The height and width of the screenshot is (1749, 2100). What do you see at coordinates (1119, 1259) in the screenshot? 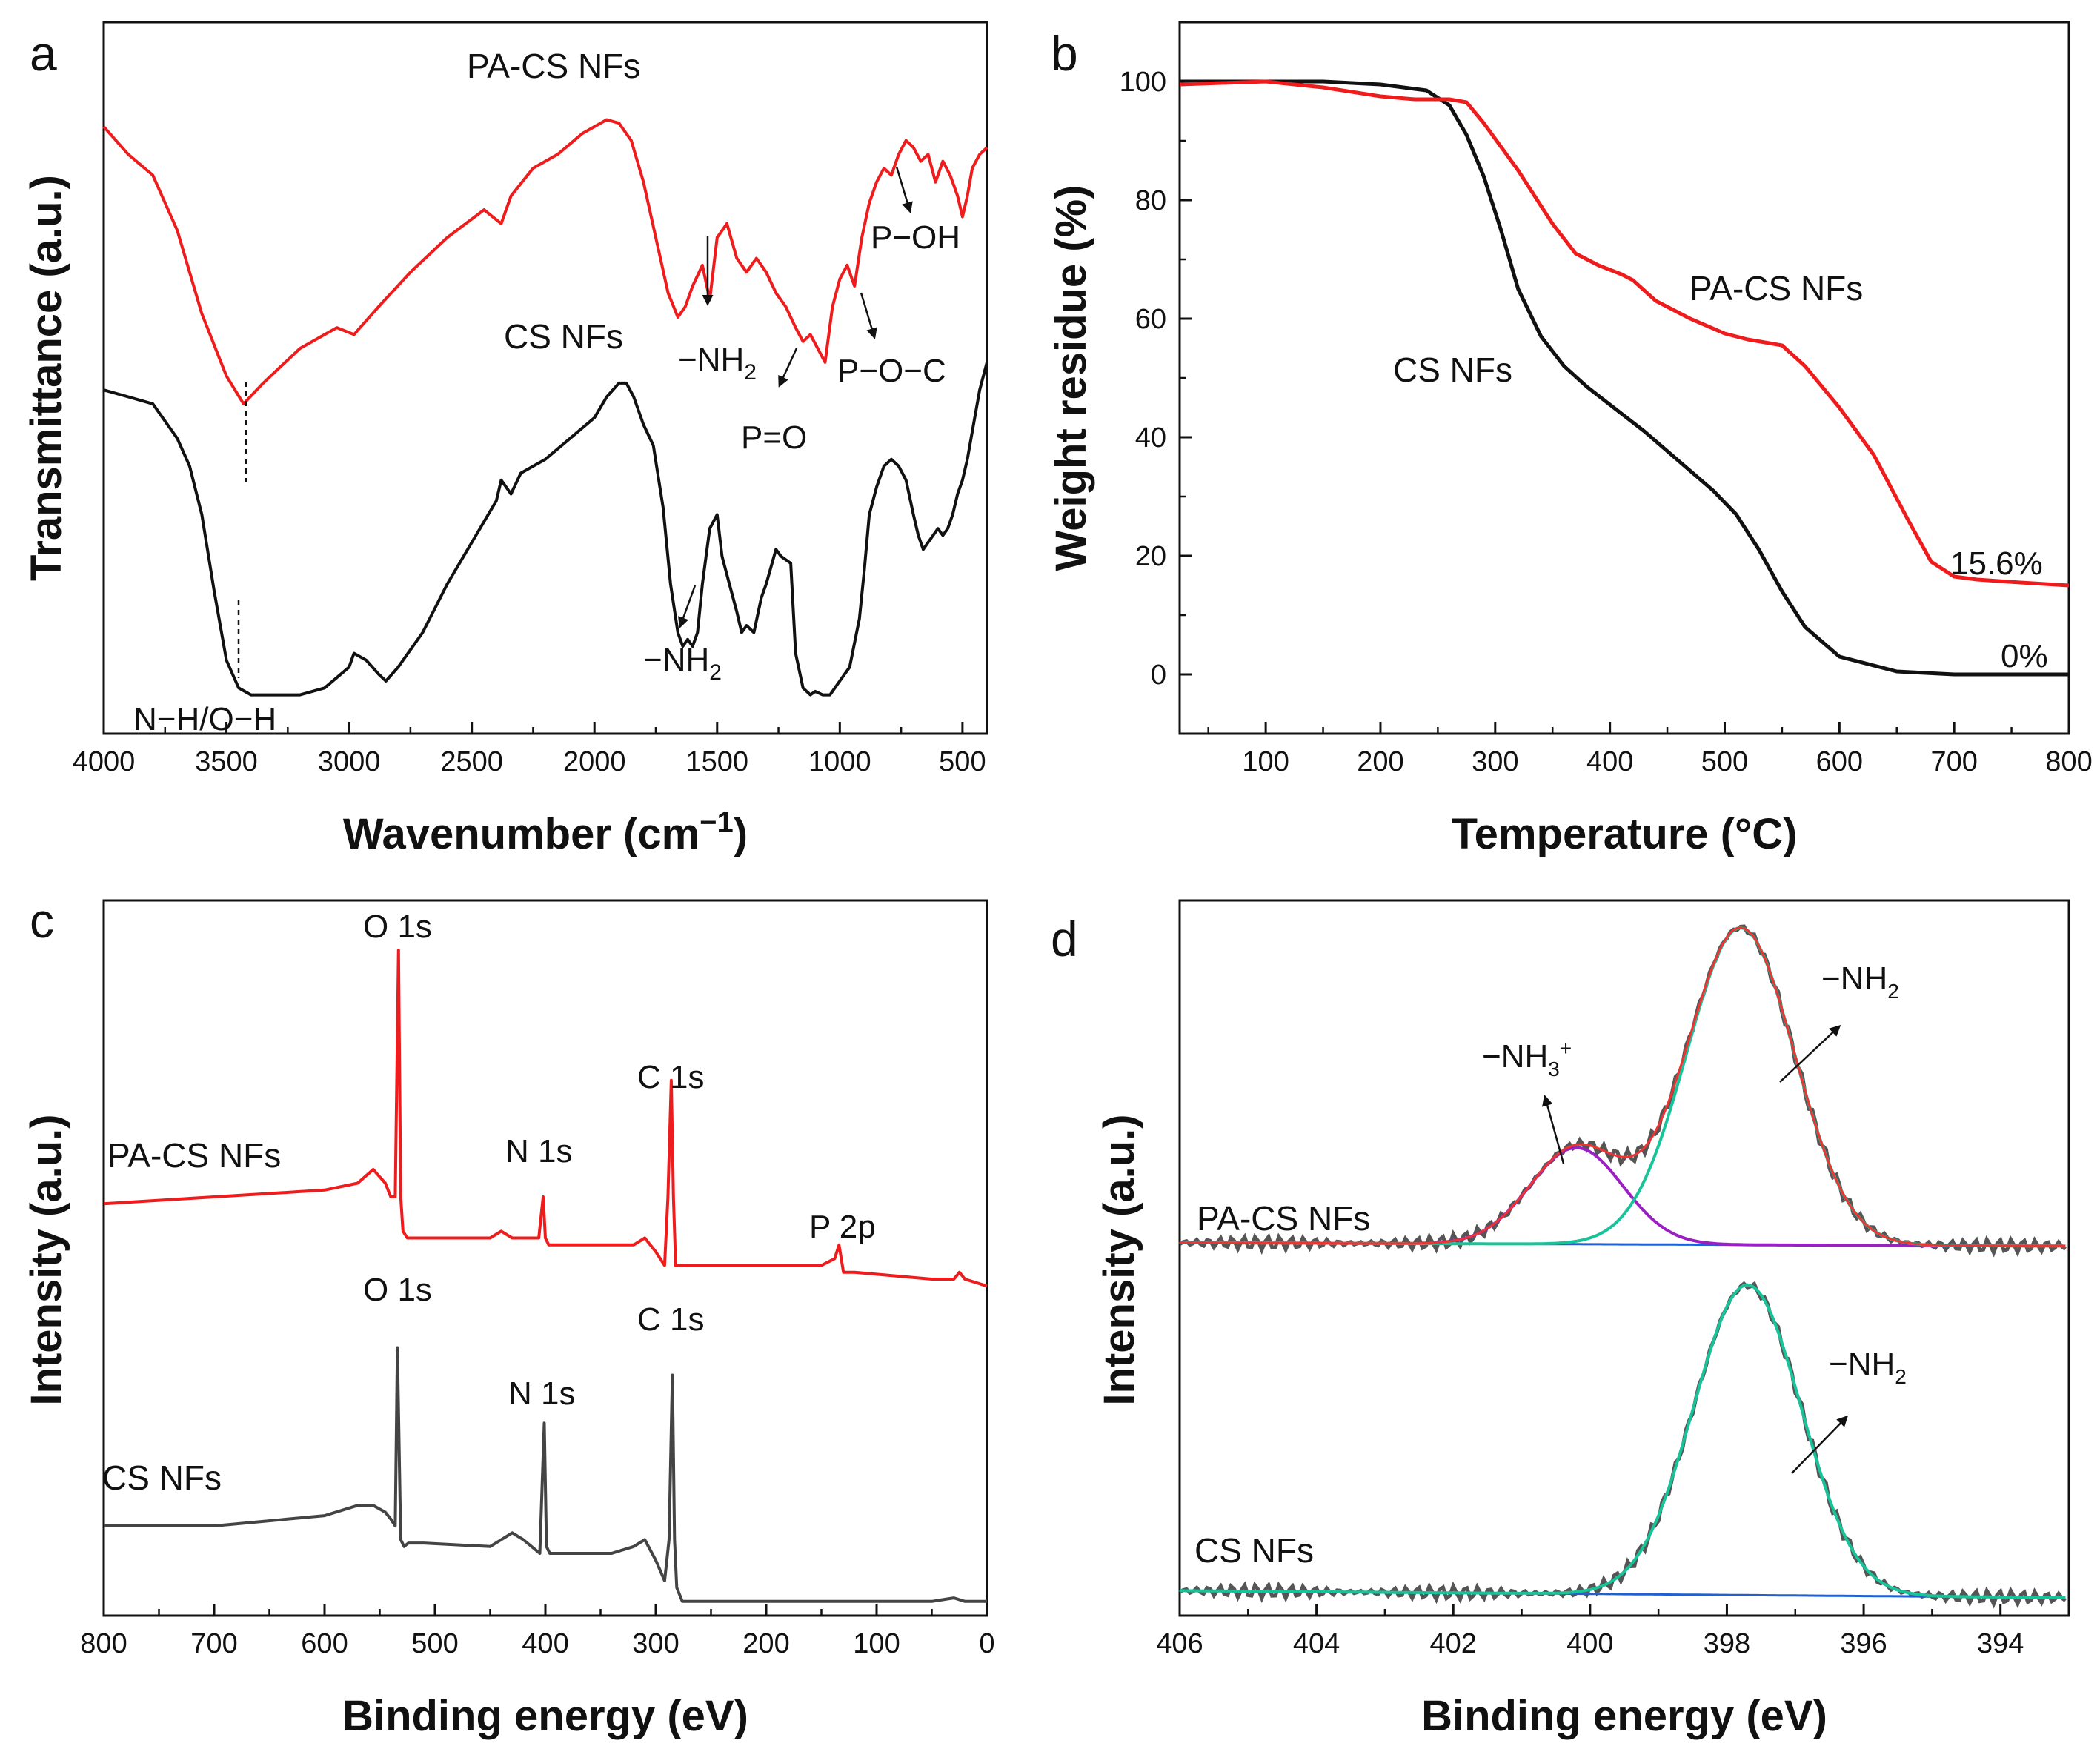
I see `panel-d-y-title: Intensity (a.u.)` at bounding box center [1119, 1259].